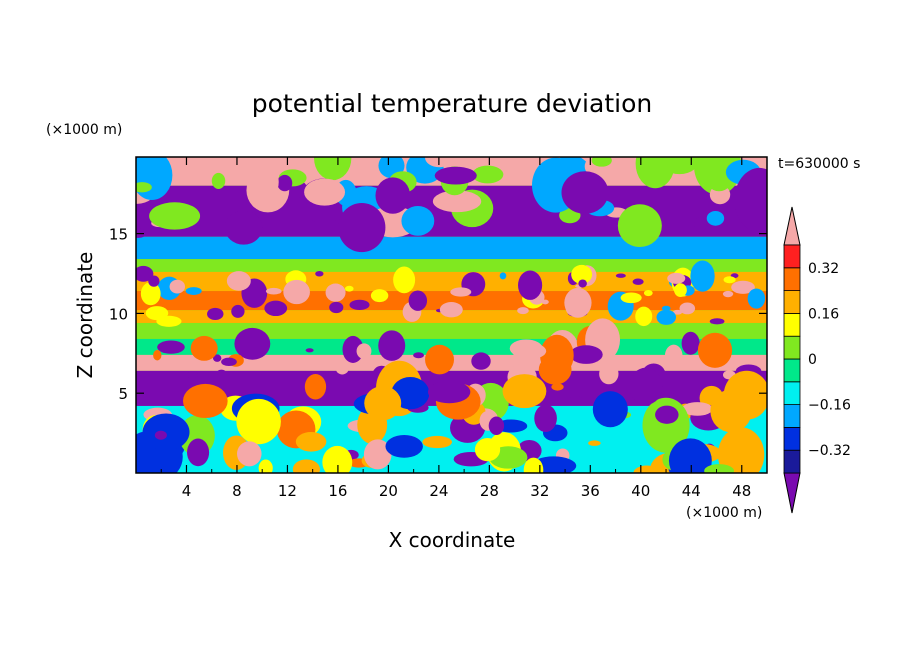 The image size is (904, 654). What do you see at coordinates (817, 360) in the screenshot?
I see `colorbar: 0.32 0.16 0 −0.16 −0.32` at bounding box center [817, 360].